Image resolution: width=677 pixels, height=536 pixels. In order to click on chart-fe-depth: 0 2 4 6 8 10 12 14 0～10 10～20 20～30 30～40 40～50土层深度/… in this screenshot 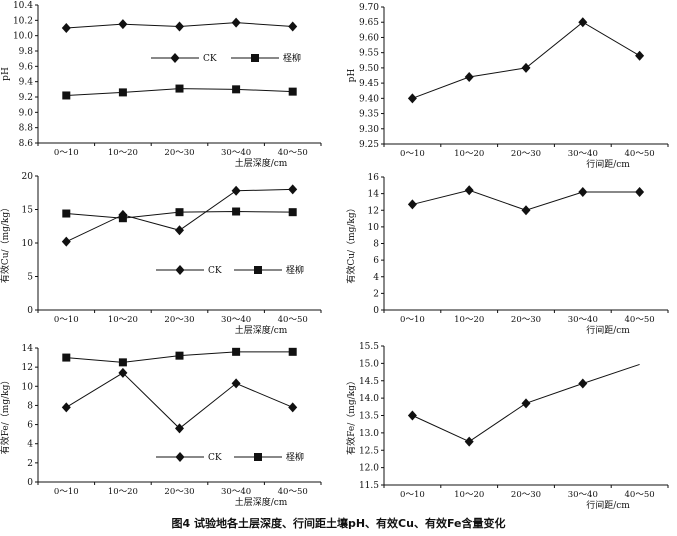, I will do `click(161, 426)`.